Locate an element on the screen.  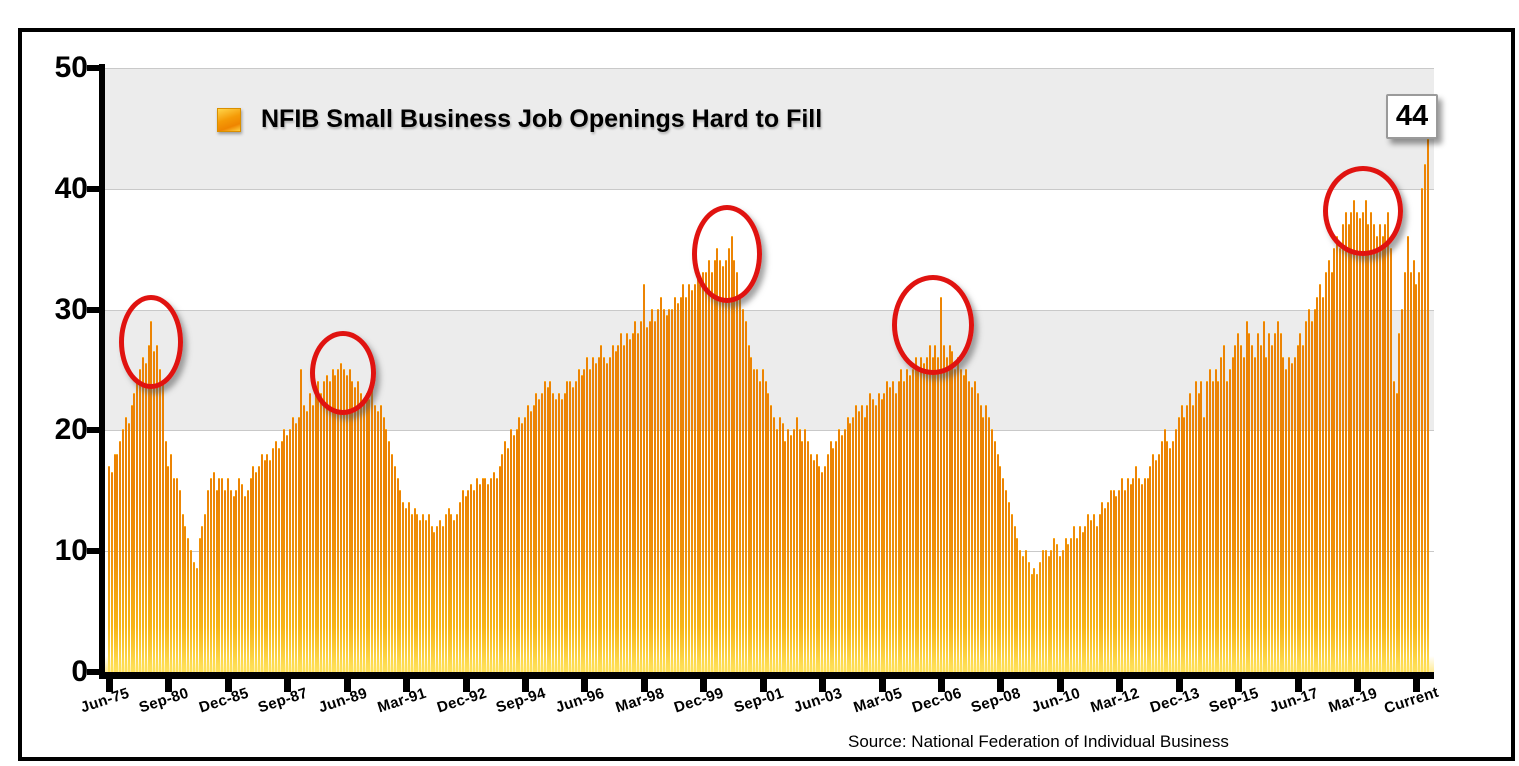
peak-circle is located at coordinates (933, 325).